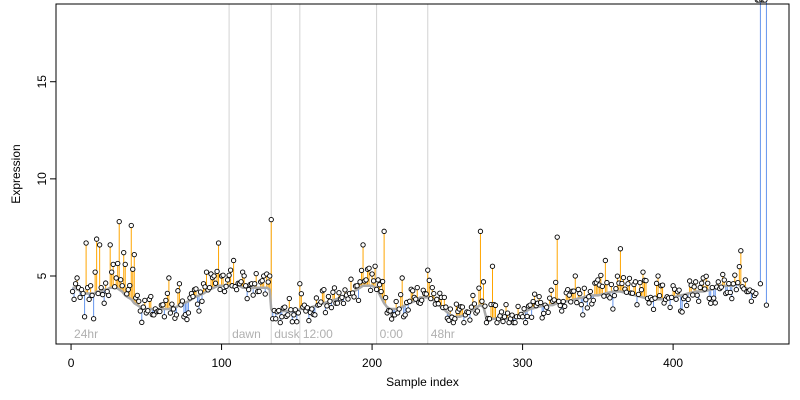 This screenshot has width=800, height=400. I want to click on annotation-label: 24hr, so click(86, 334).